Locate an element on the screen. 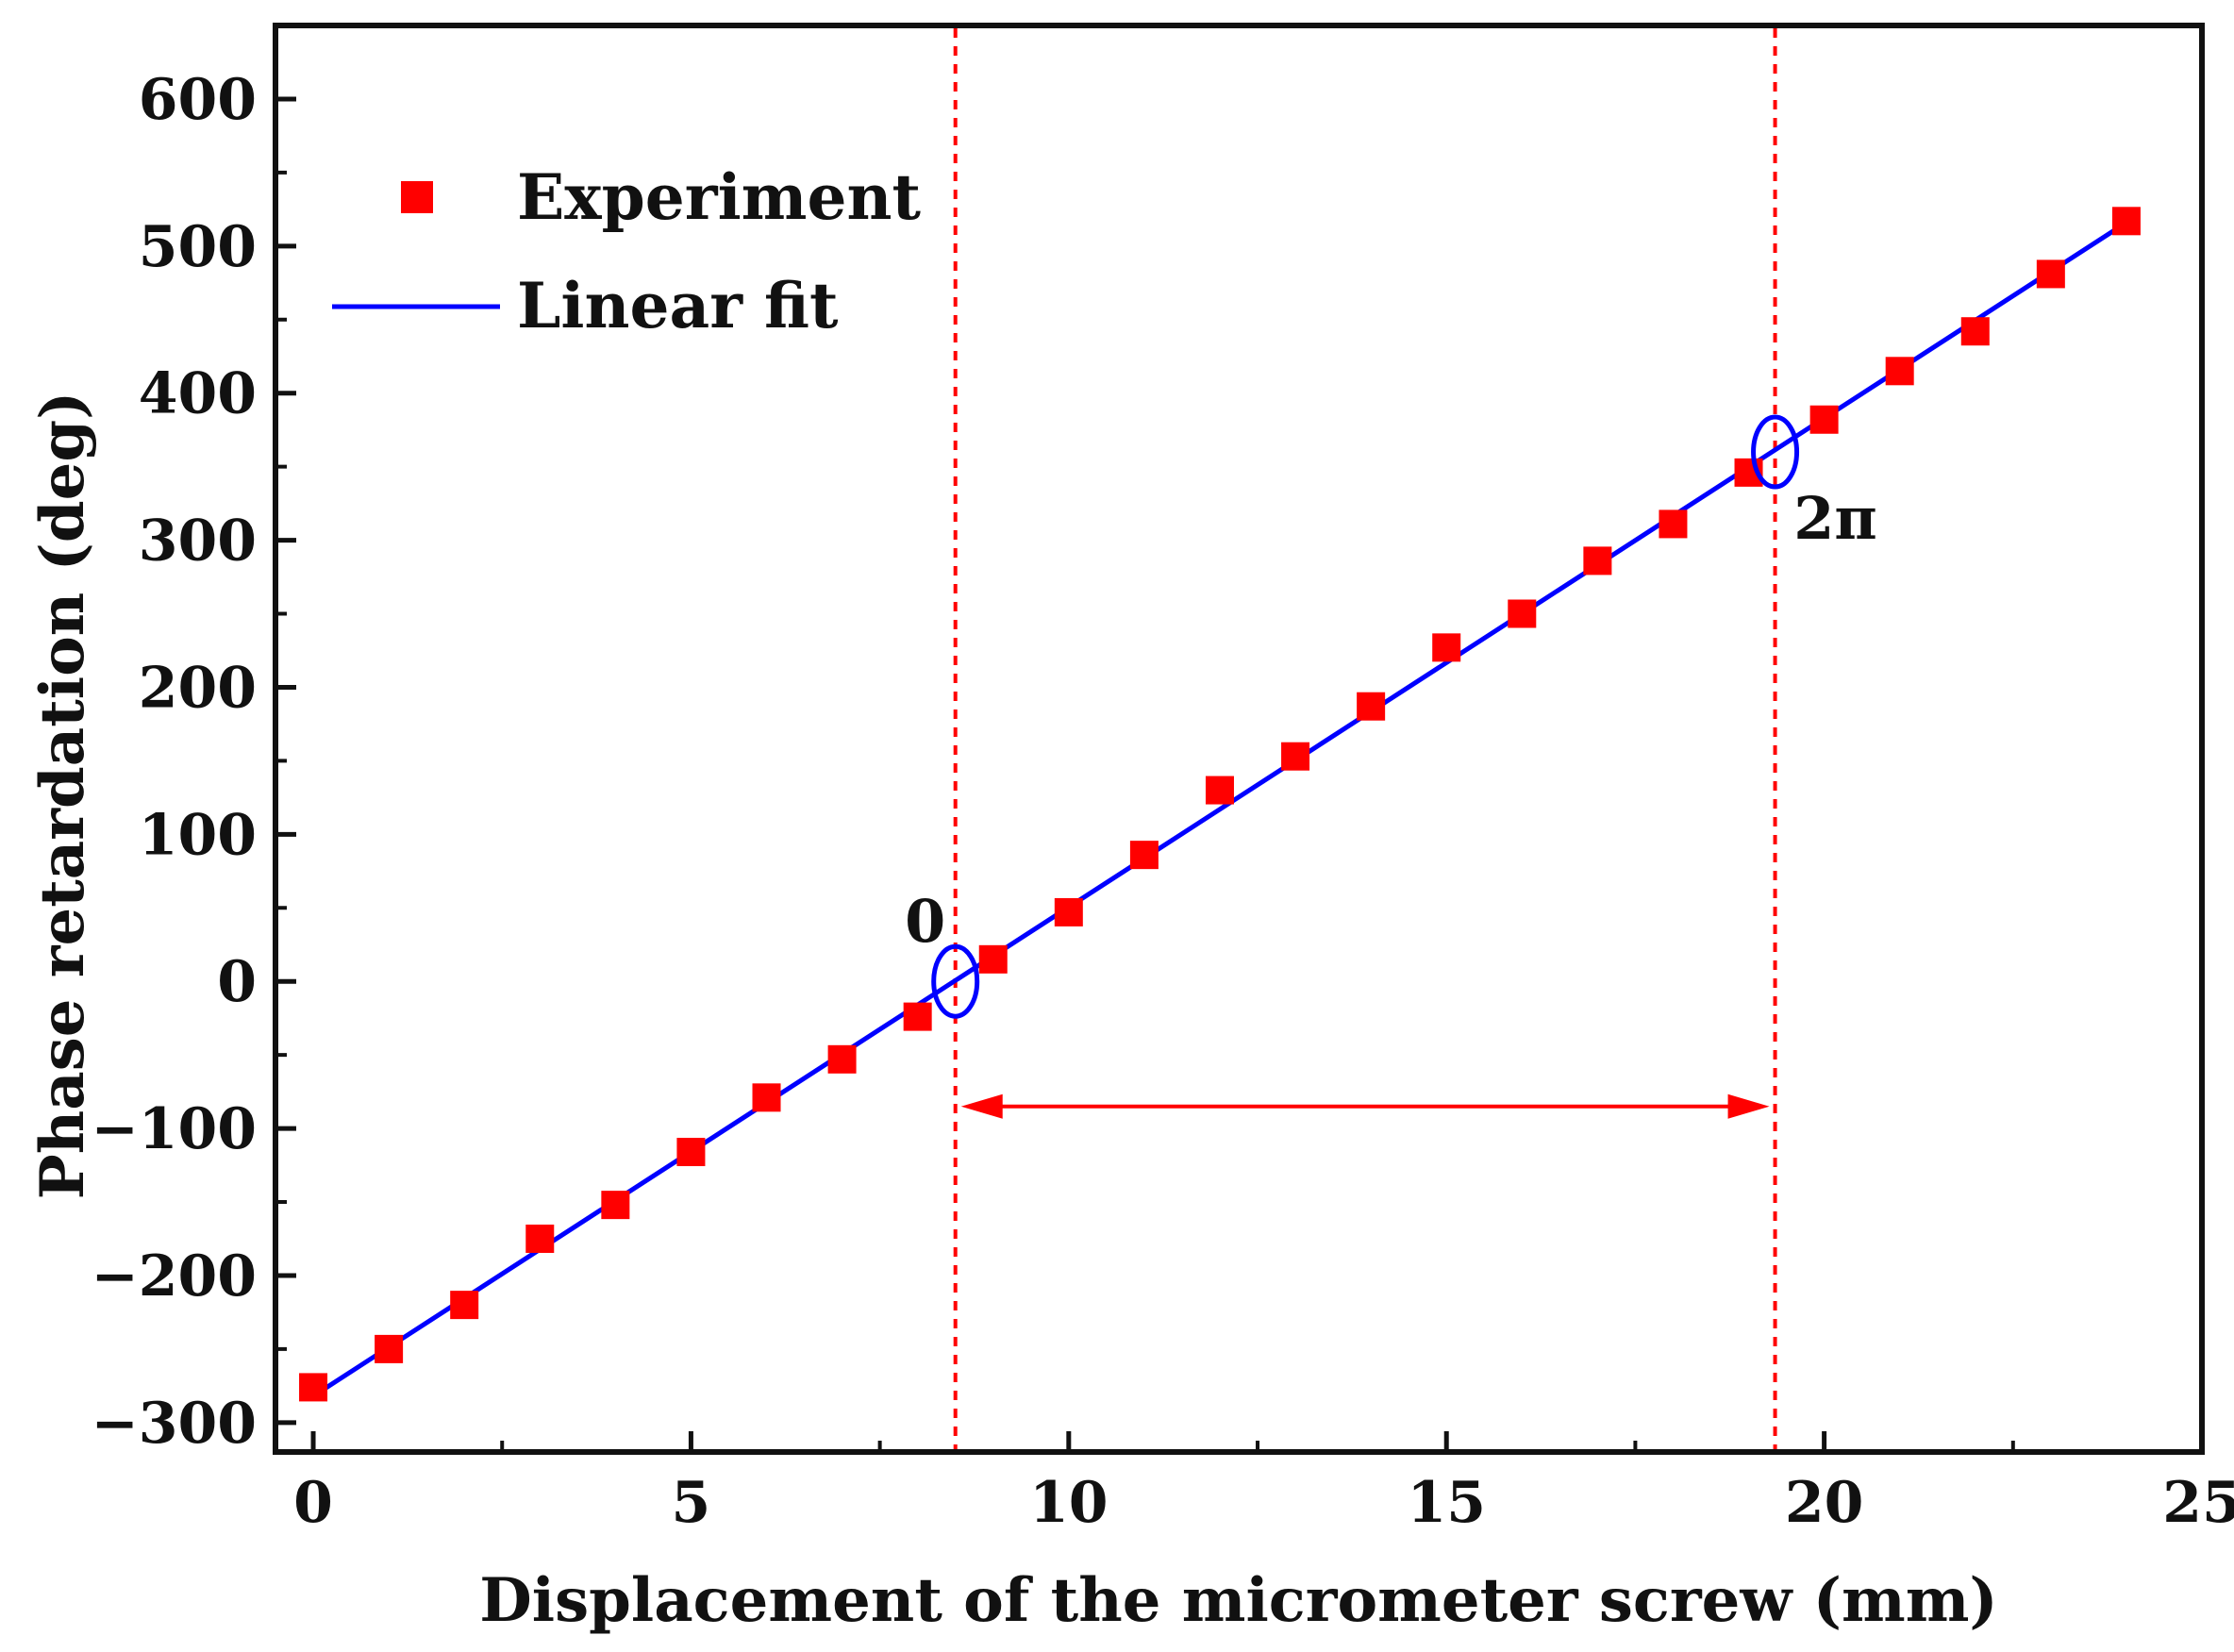  y-axis-title: Phase retardation (deg) is located at coordinates (63, 796).